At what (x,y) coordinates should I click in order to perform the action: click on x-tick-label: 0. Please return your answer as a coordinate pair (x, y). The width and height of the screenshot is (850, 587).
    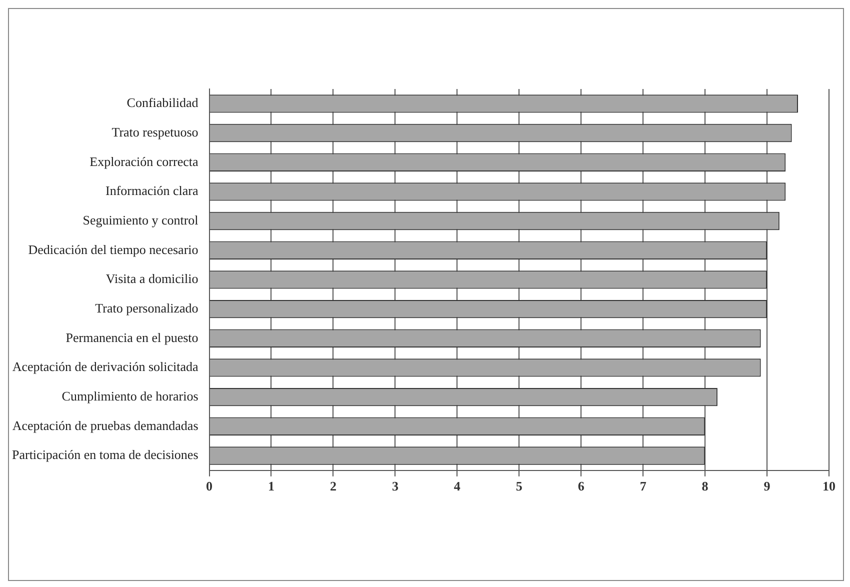
    Looking at the image, I should click on (209, 486).